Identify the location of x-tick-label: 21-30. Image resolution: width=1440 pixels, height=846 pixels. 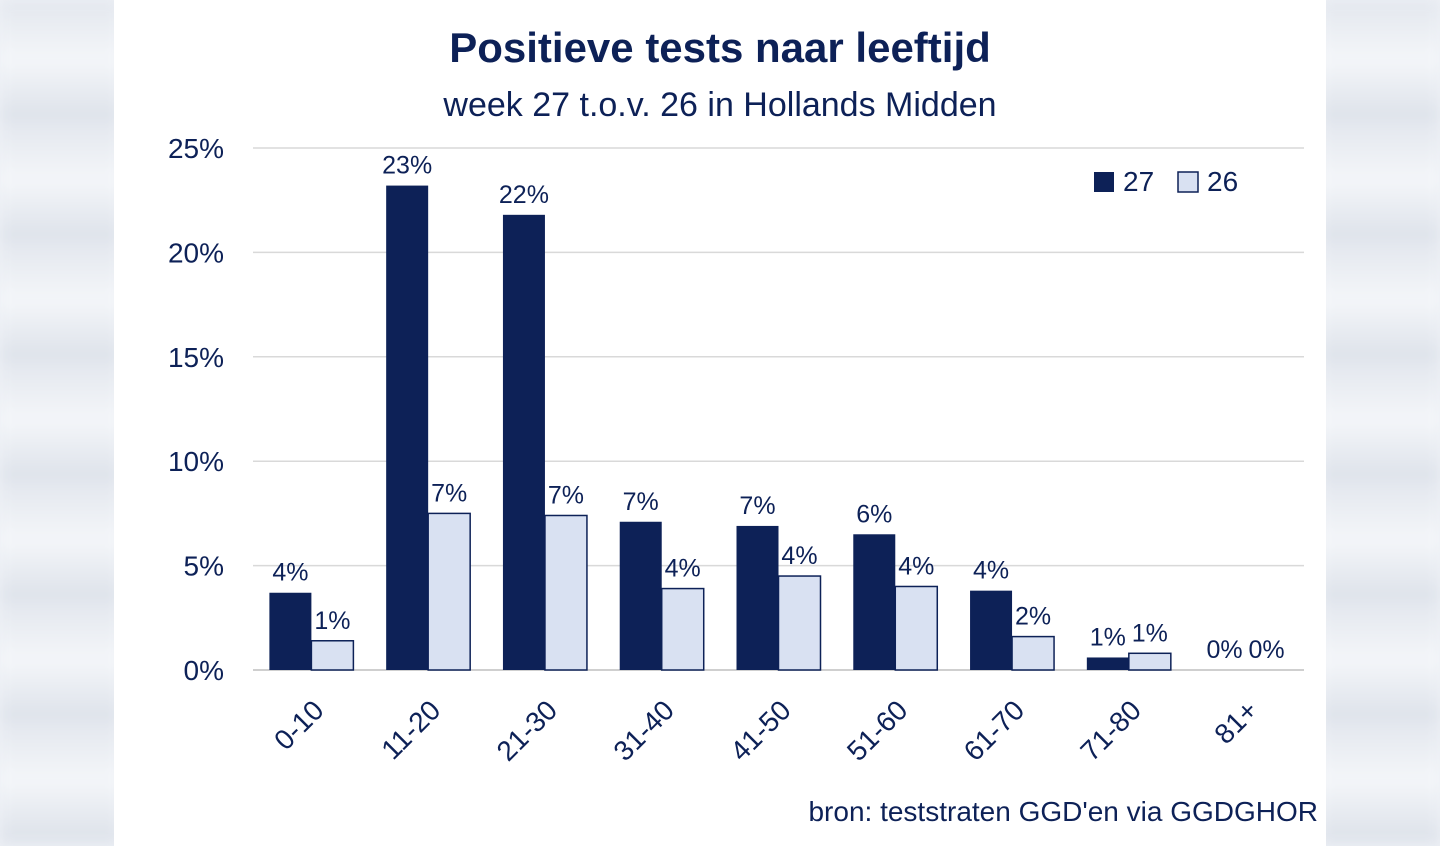
(527, 730).